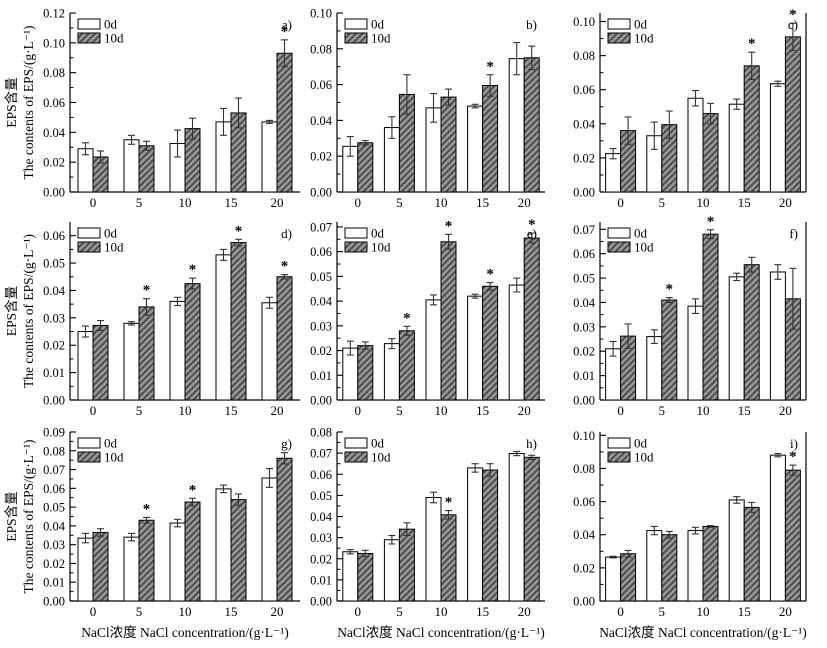 The width and height of the screenshot is (827, 648). What do you see at coordinates (321, 559) in the screenshot?
I see `y-tick-label: 0.02` at bounding box center [321, 559].